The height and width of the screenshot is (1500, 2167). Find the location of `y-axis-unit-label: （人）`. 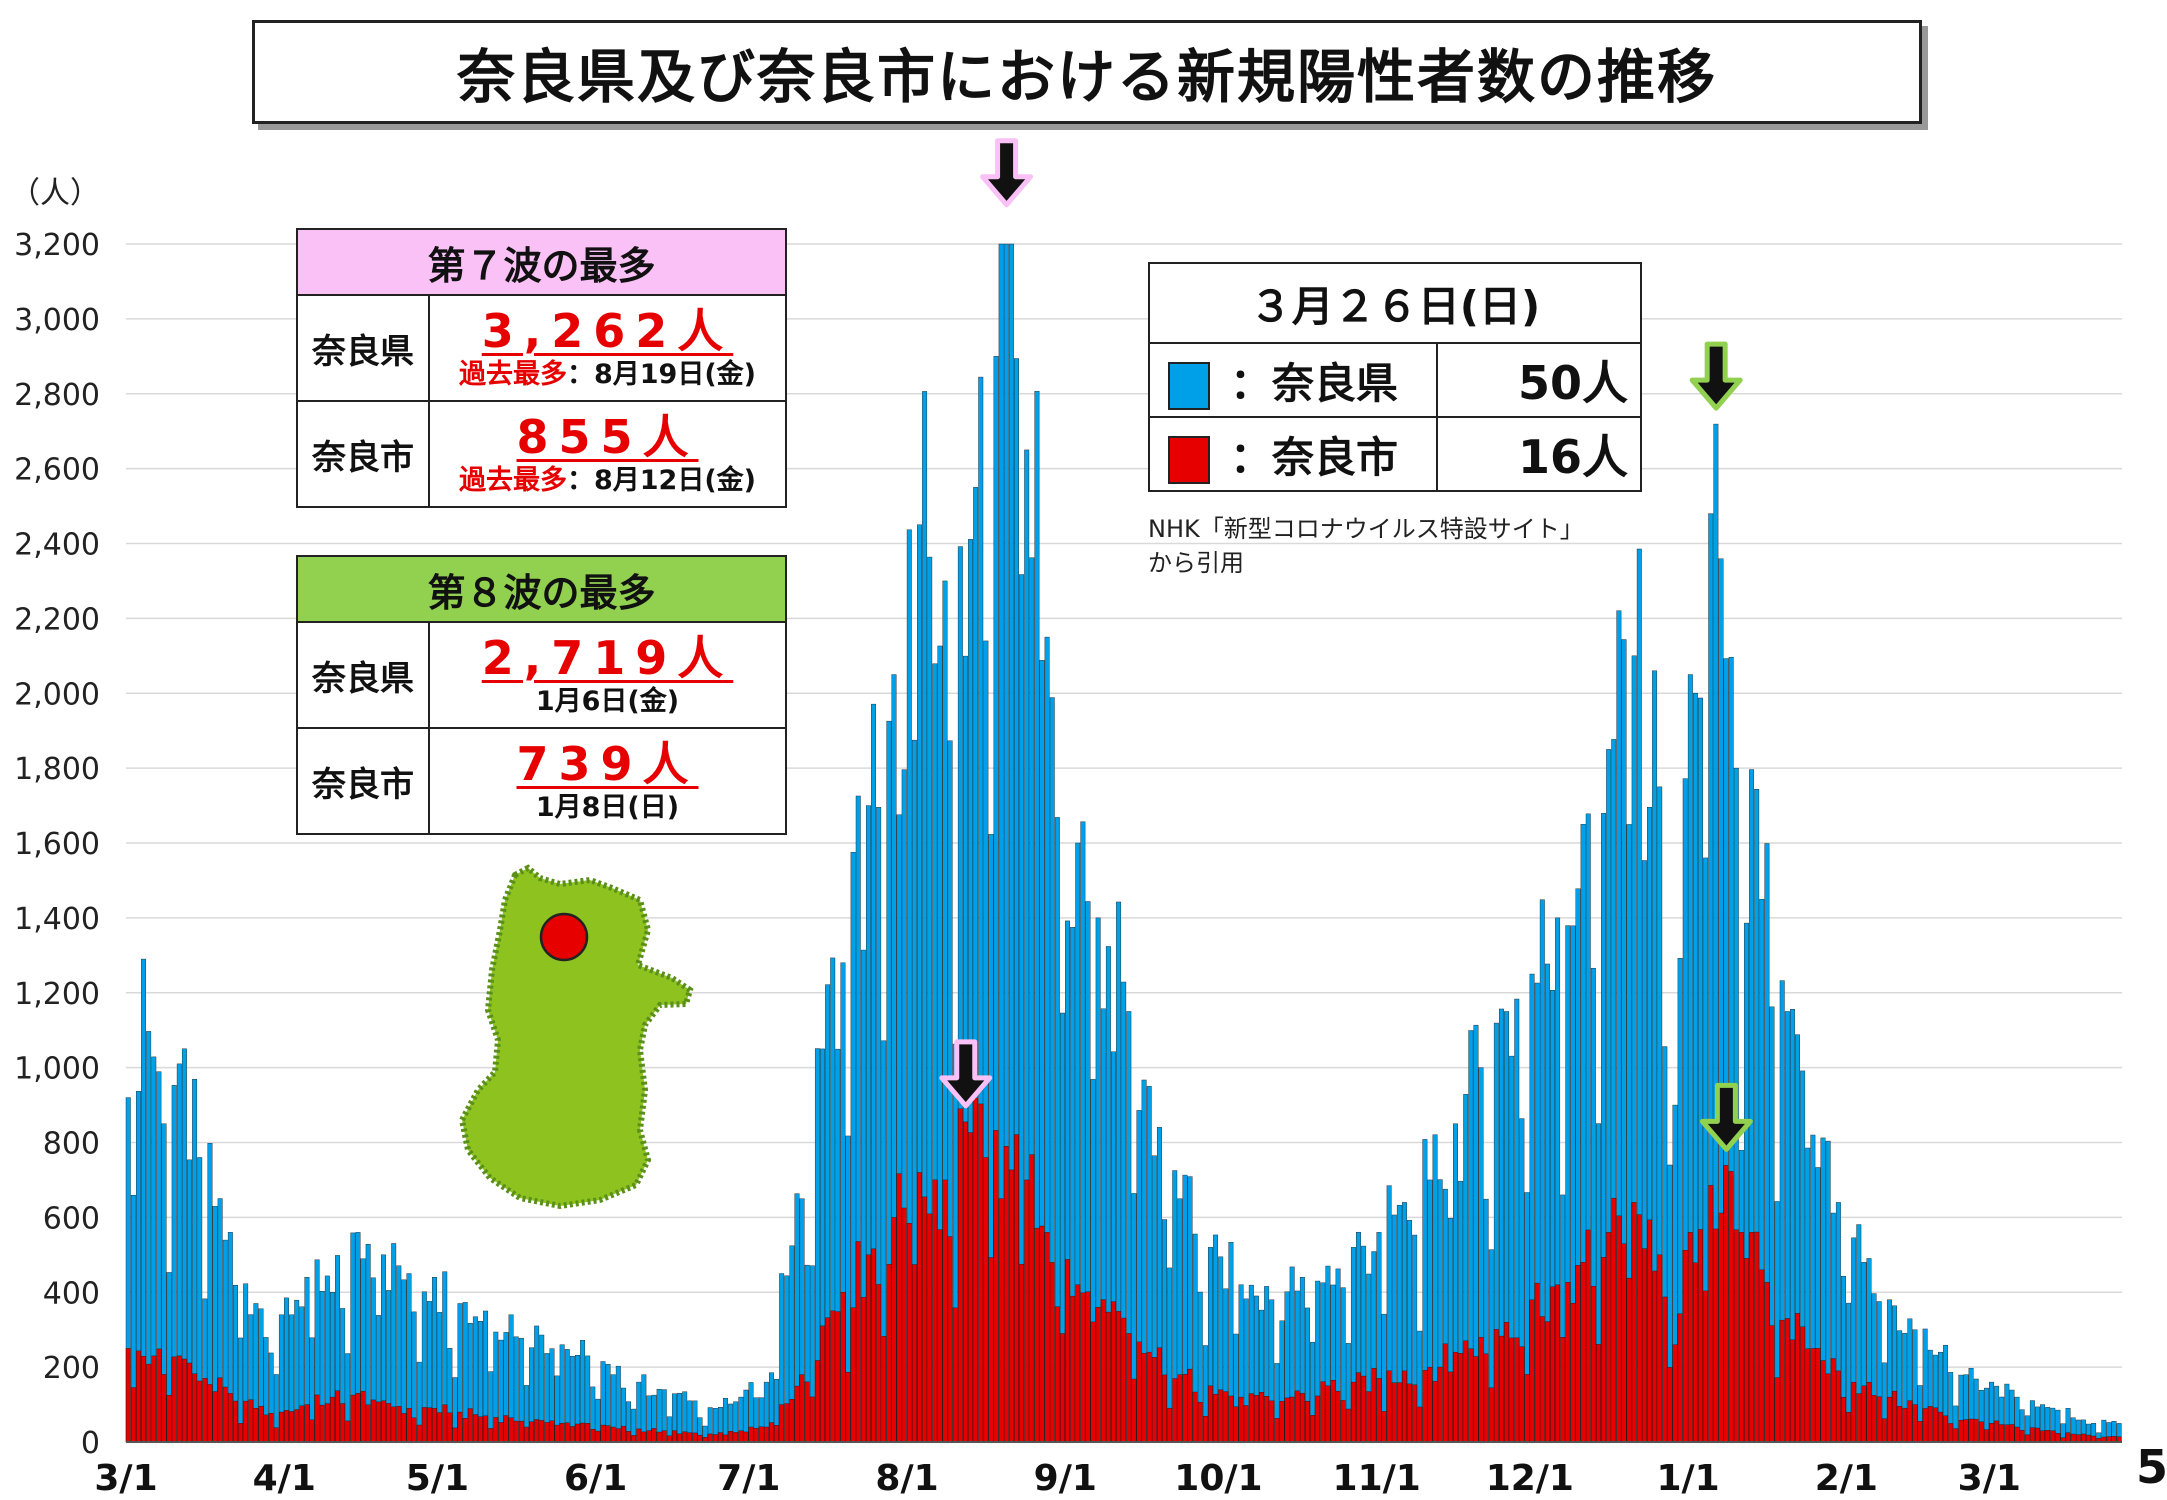

y-axis-unit-label: （人） is located at coordinates (55, 193).